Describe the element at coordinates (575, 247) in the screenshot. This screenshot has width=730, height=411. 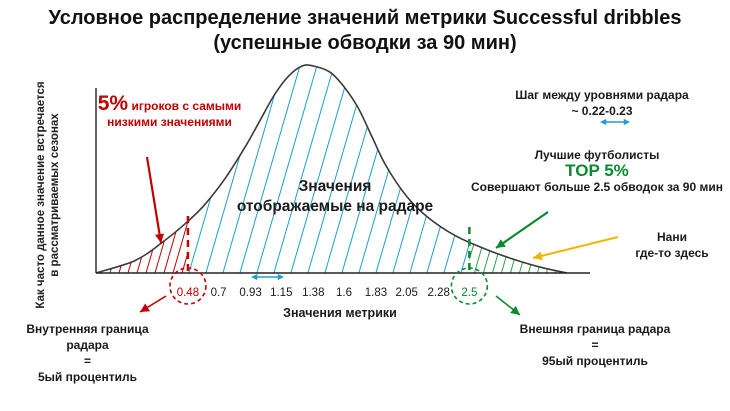
I see `player-arrow` at that location.